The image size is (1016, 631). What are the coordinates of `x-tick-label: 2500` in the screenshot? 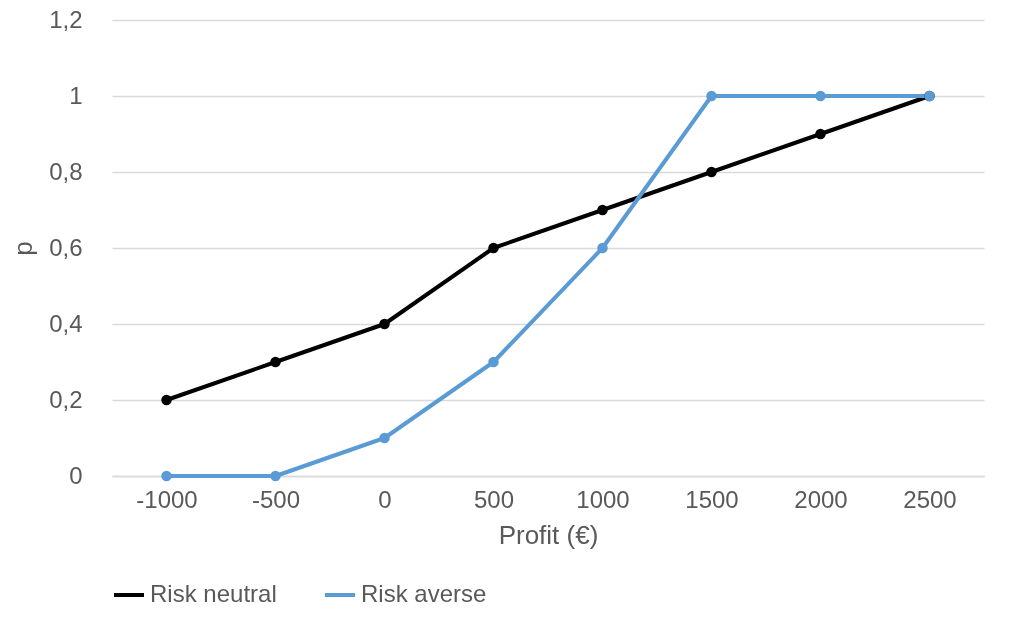 It's located at (930, 499).